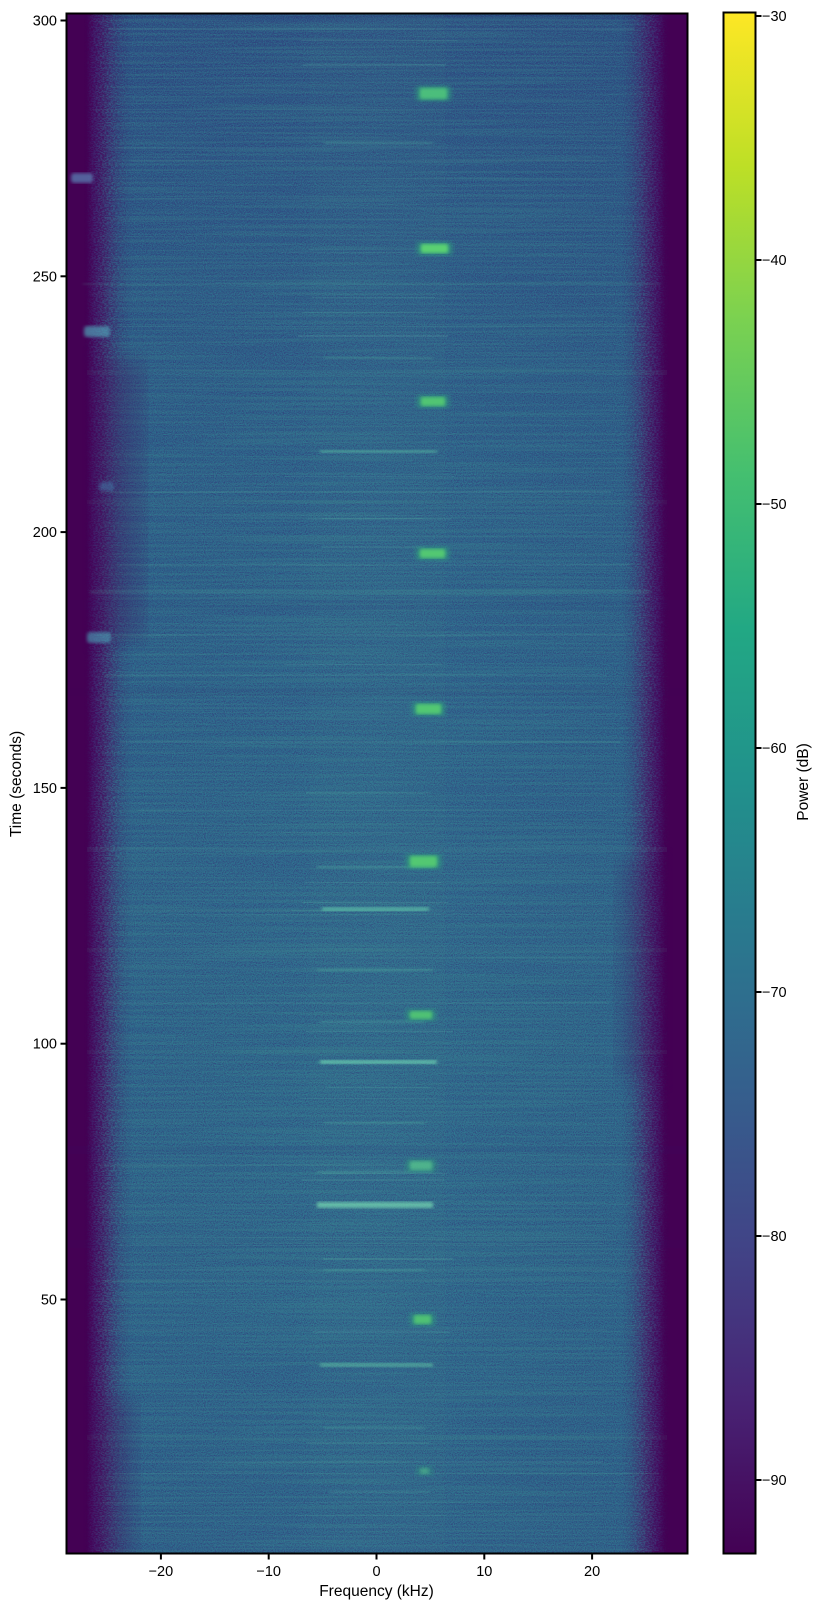  Describe the element at coordinates (774, 17) in the screenshot. I see `svg-text: −30` at that location.